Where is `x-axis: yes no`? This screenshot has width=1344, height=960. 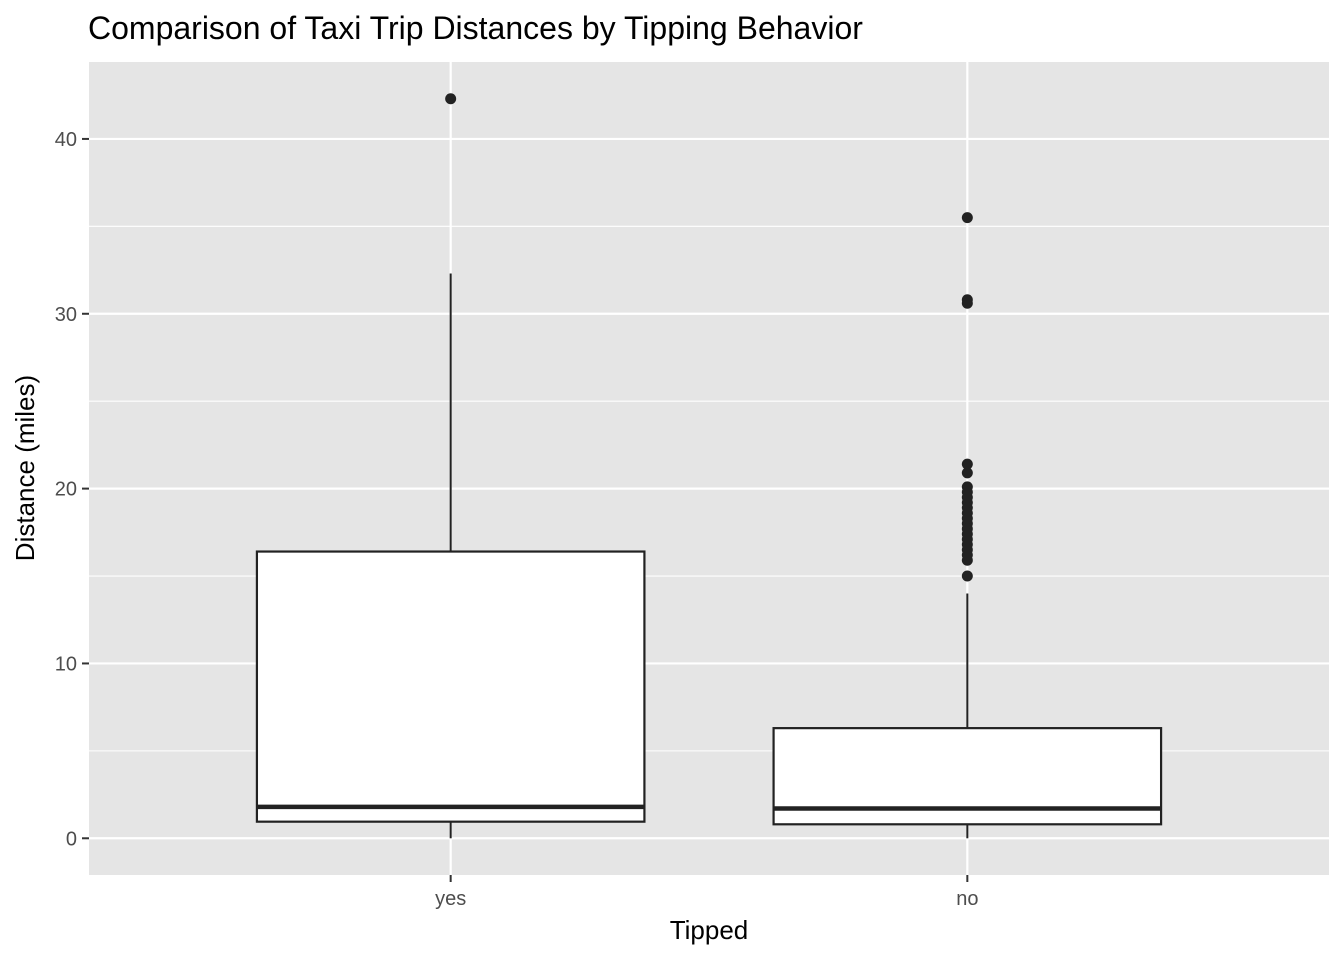 x-axis: yes no is located at coordinates (706, 892).